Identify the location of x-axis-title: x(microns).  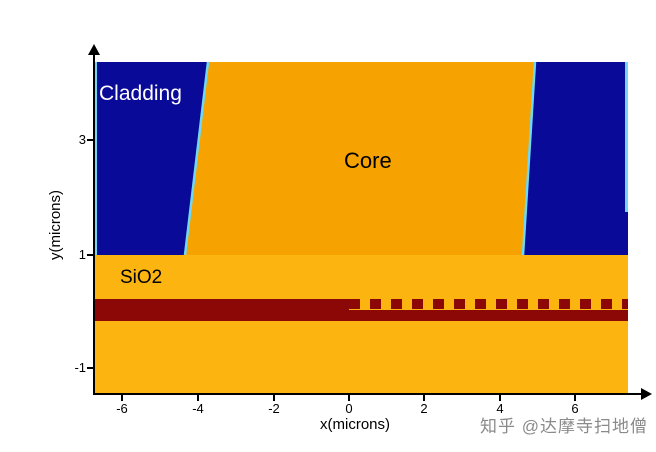
(355, 424).